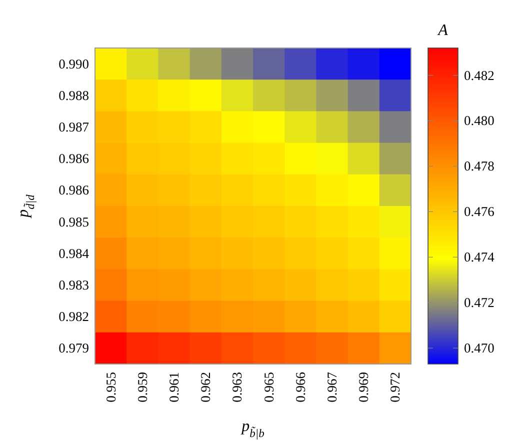 This screenshot has height=444, width=505. I want to click on color-bar-label: 0.480, so click(479, 120).